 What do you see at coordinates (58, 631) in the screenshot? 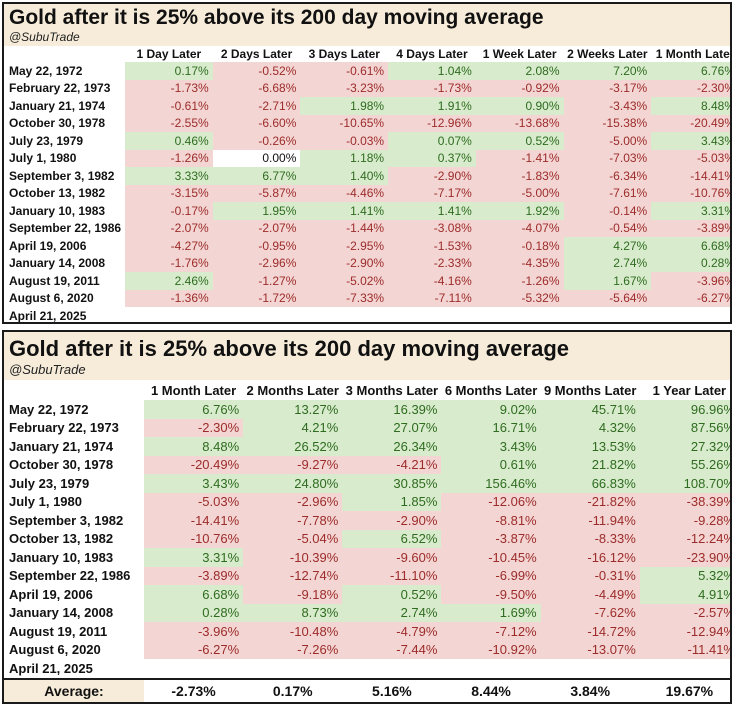
I see `row-date-label: August 19, 2011` at bounding box center [58, 631].